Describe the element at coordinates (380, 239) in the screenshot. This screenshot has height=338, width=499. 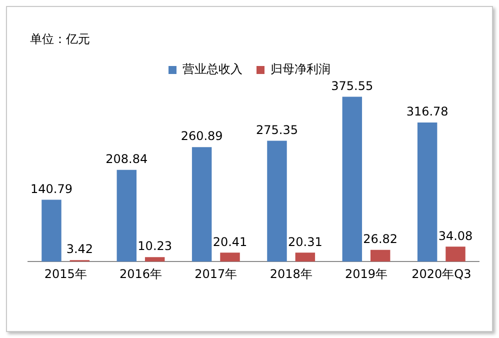
I see `data-label: 26.82` at that location.